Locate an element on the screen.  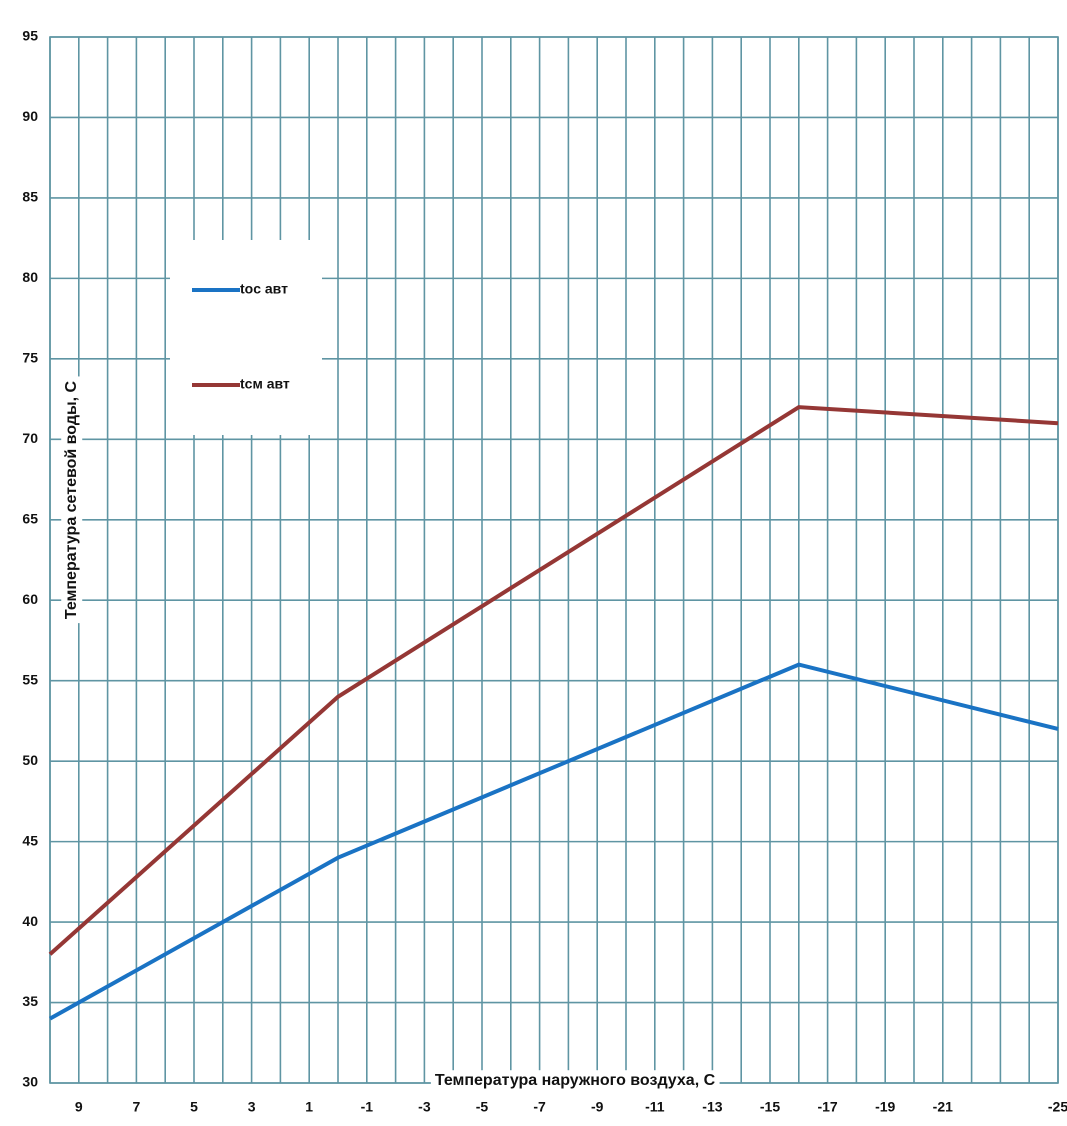
x-tick-label: -5 is located at coordinates (482, 1107).